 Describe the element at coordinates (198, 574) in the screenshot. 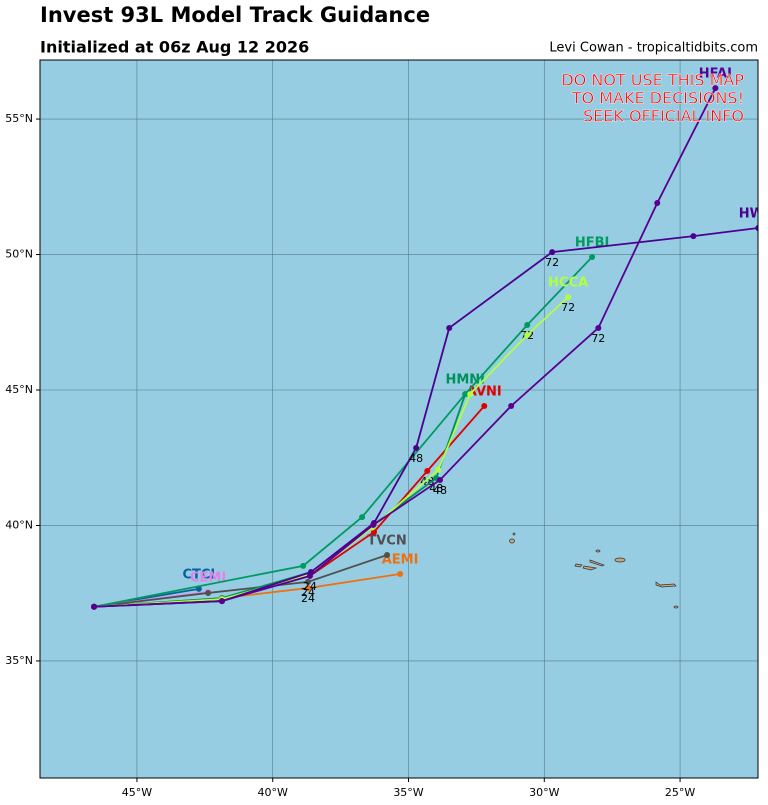

I see `track-name: CTCI` at that location.